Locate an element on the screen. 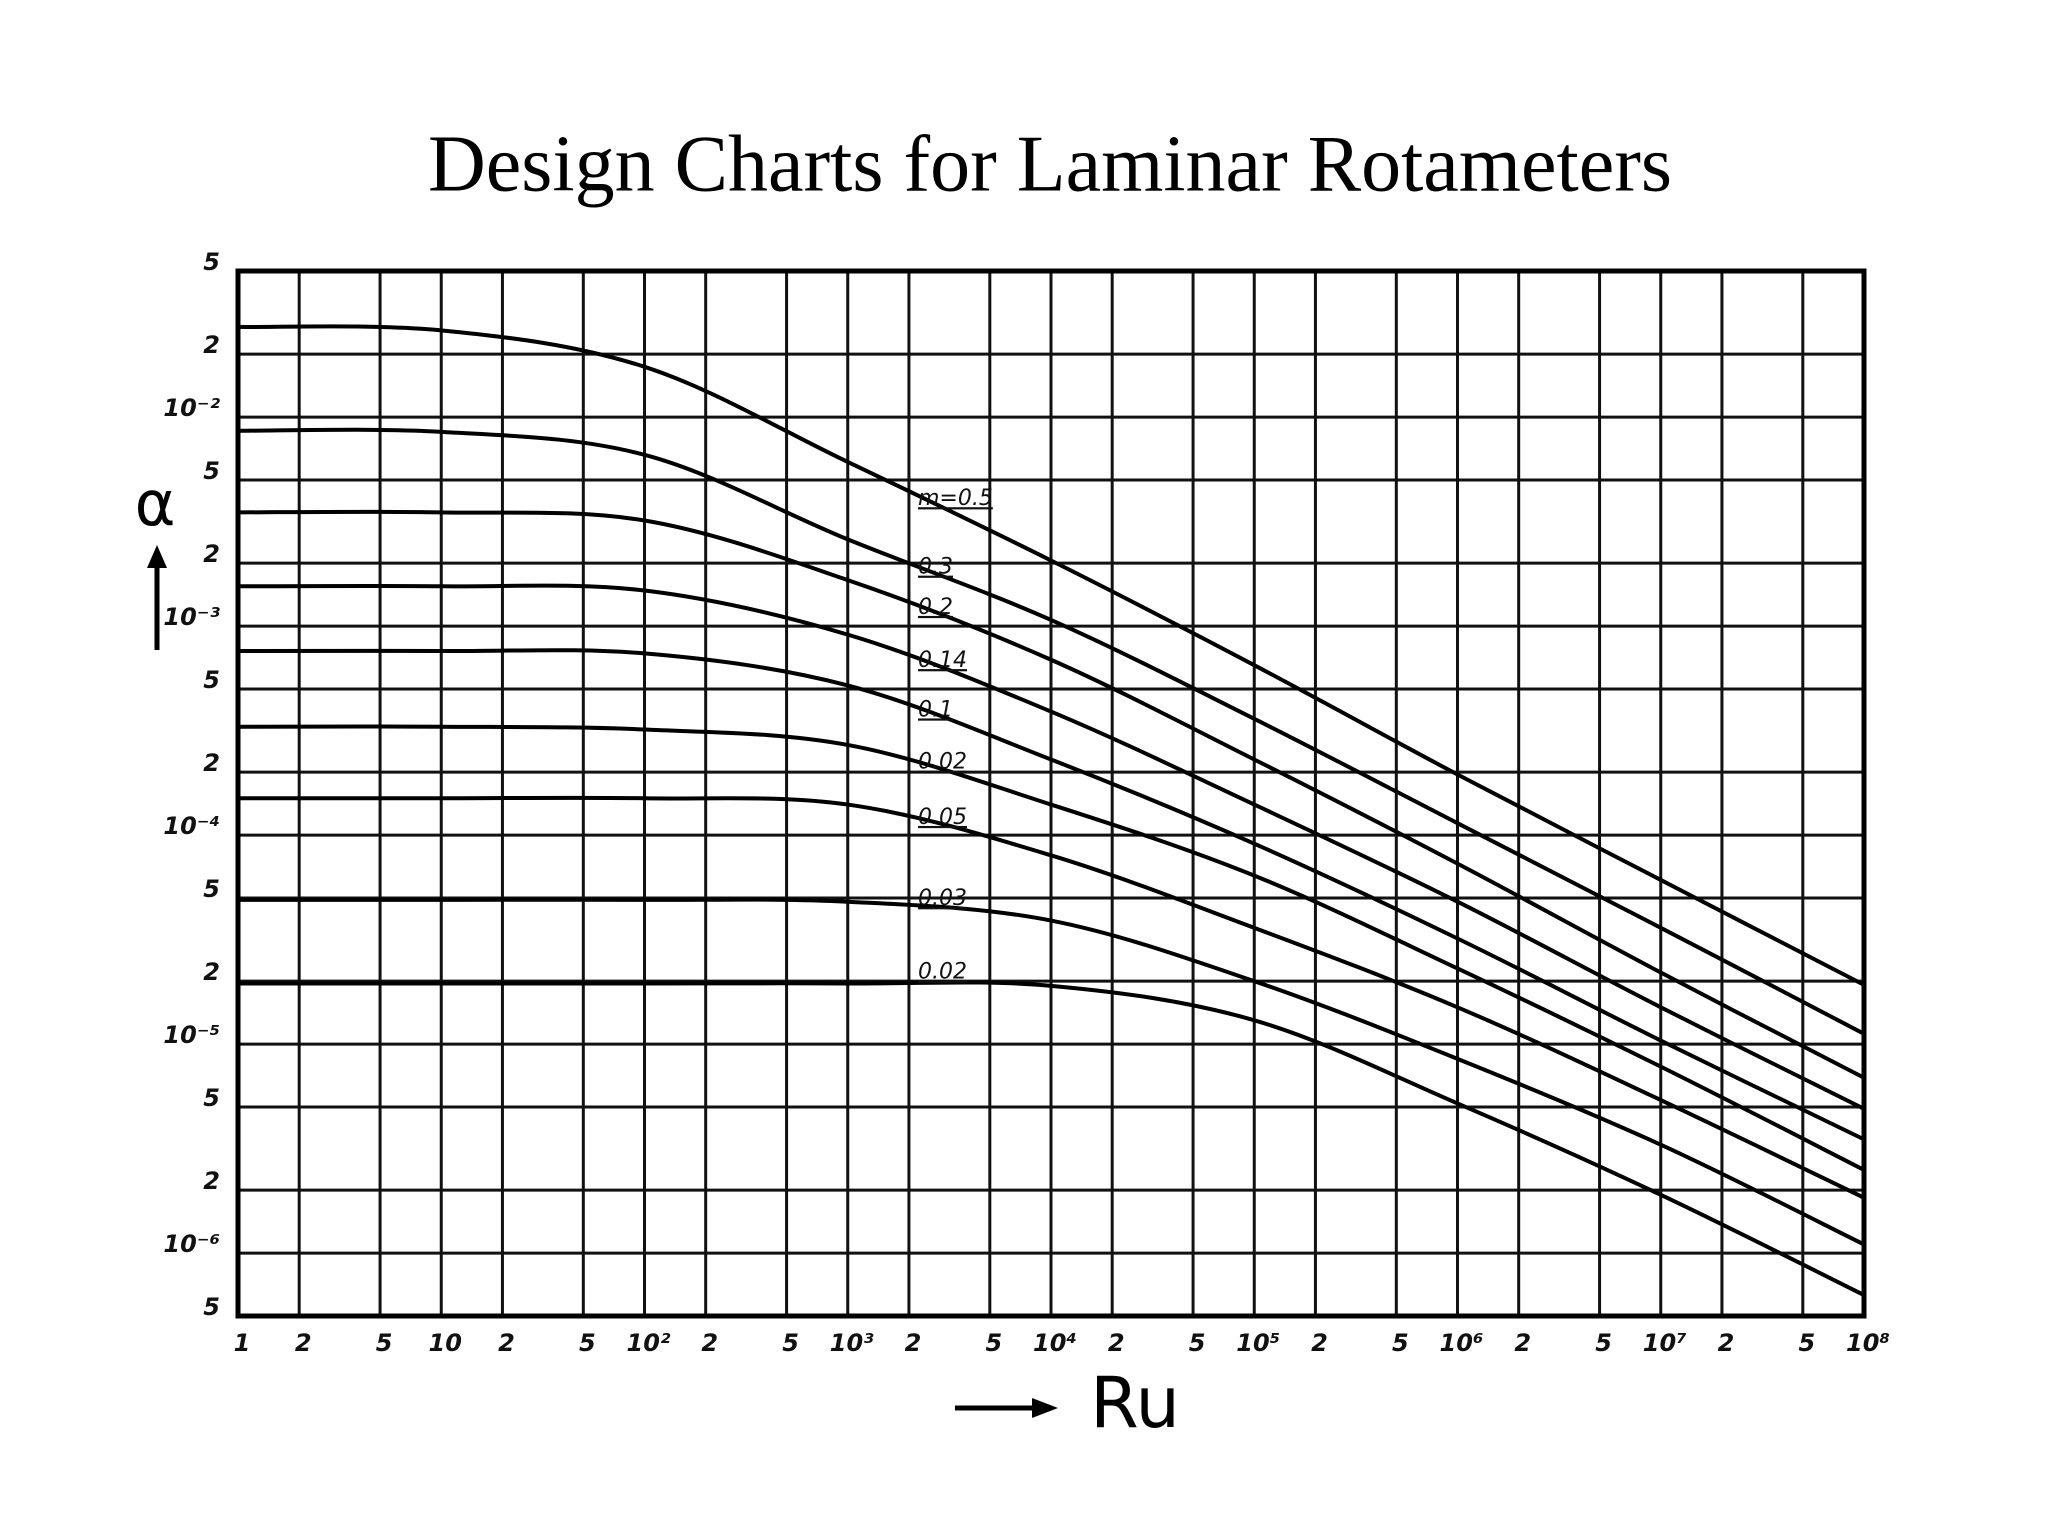 This screenshot has height=1536, width=2048. curve-label: 0.03 is located at coordinates (942, 898).